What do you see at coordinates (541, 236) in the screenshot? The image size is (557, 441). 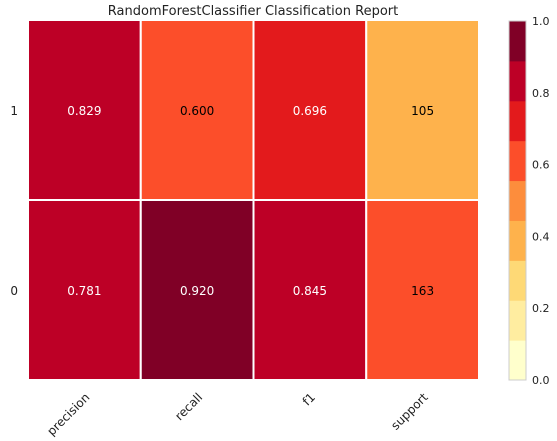 I see `colorbar-tick-label: 0.4` at bounding box center [541, 236].